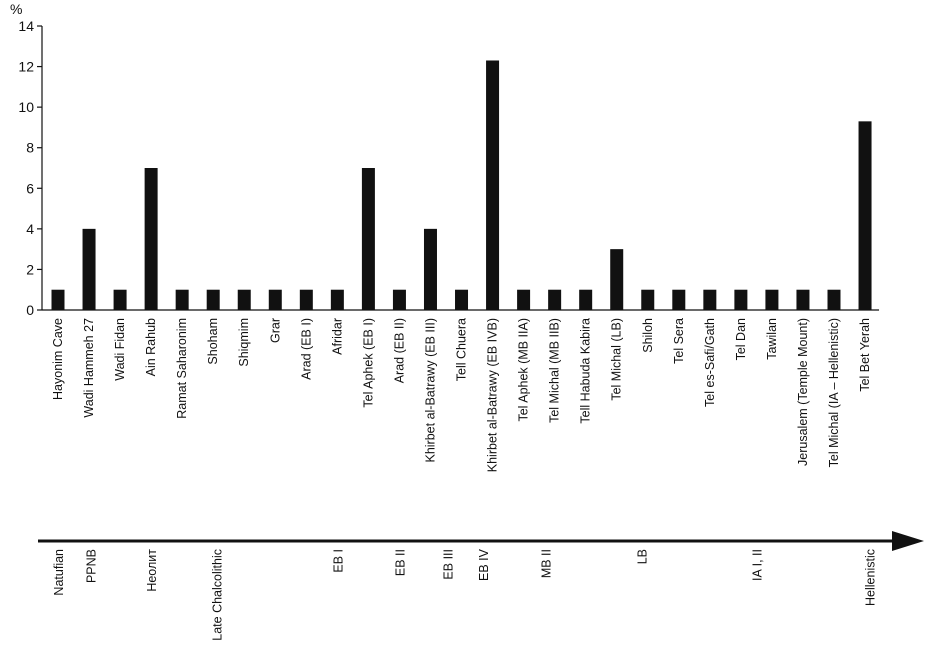 This screenshot has width=926, height=662. I want to click on category-label: Tel Dan, so click(741, 339).